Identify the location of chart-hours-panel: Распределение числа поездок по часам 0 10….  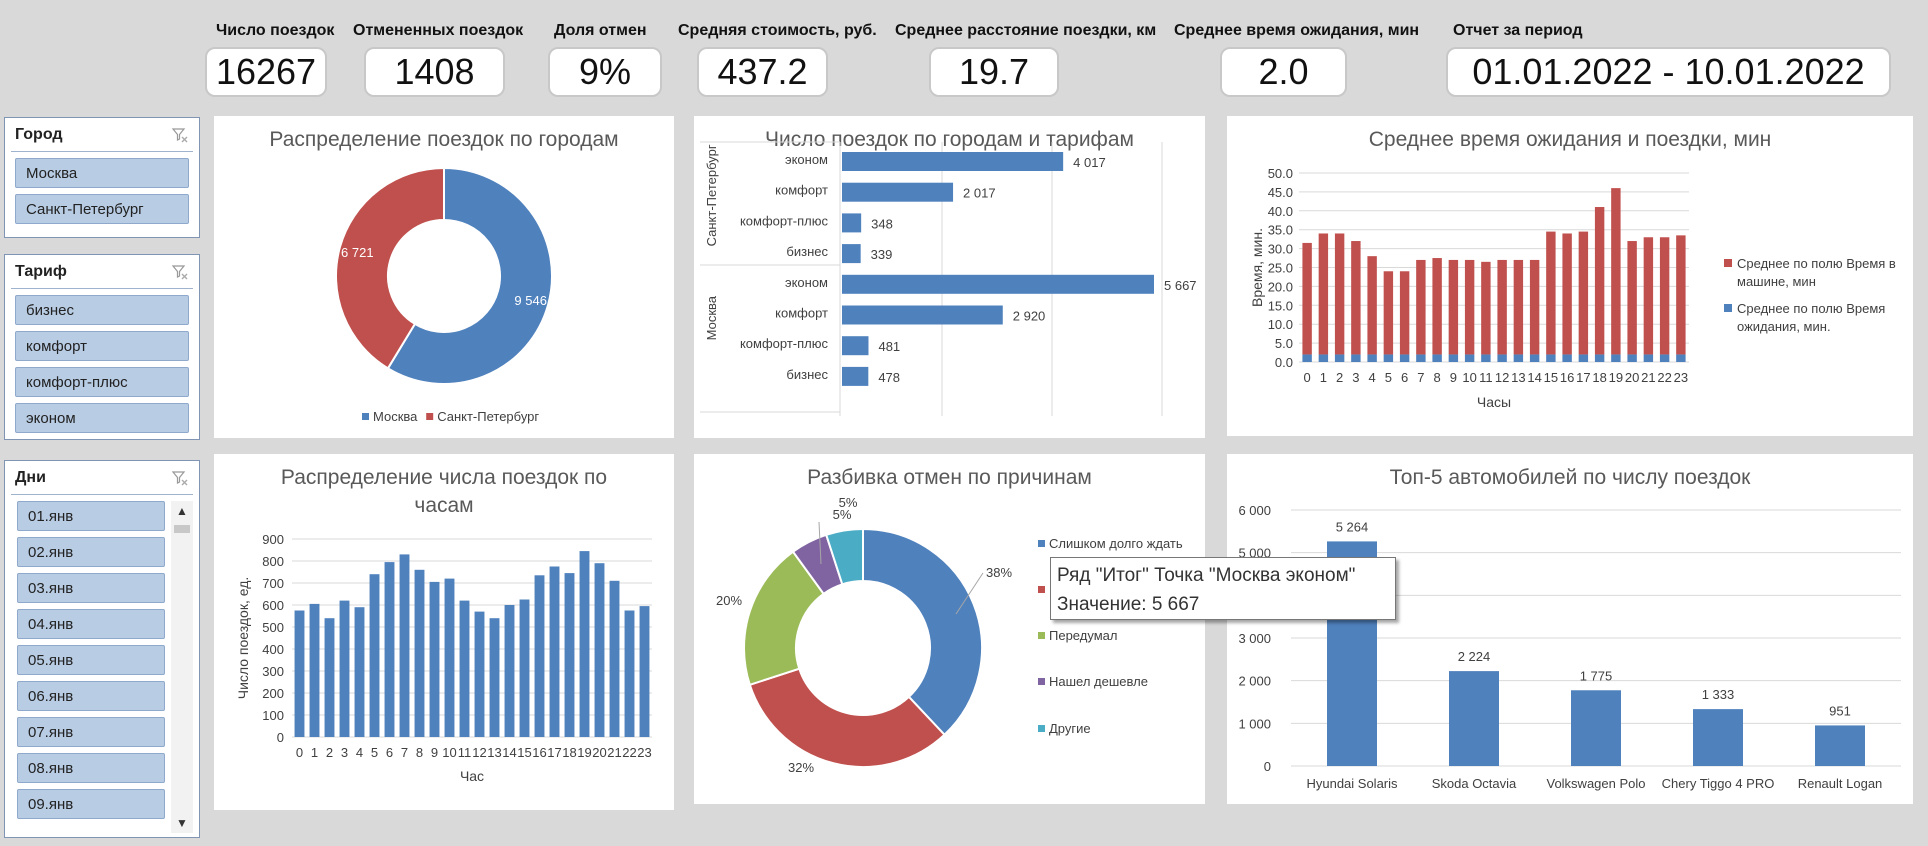
(444, 632).